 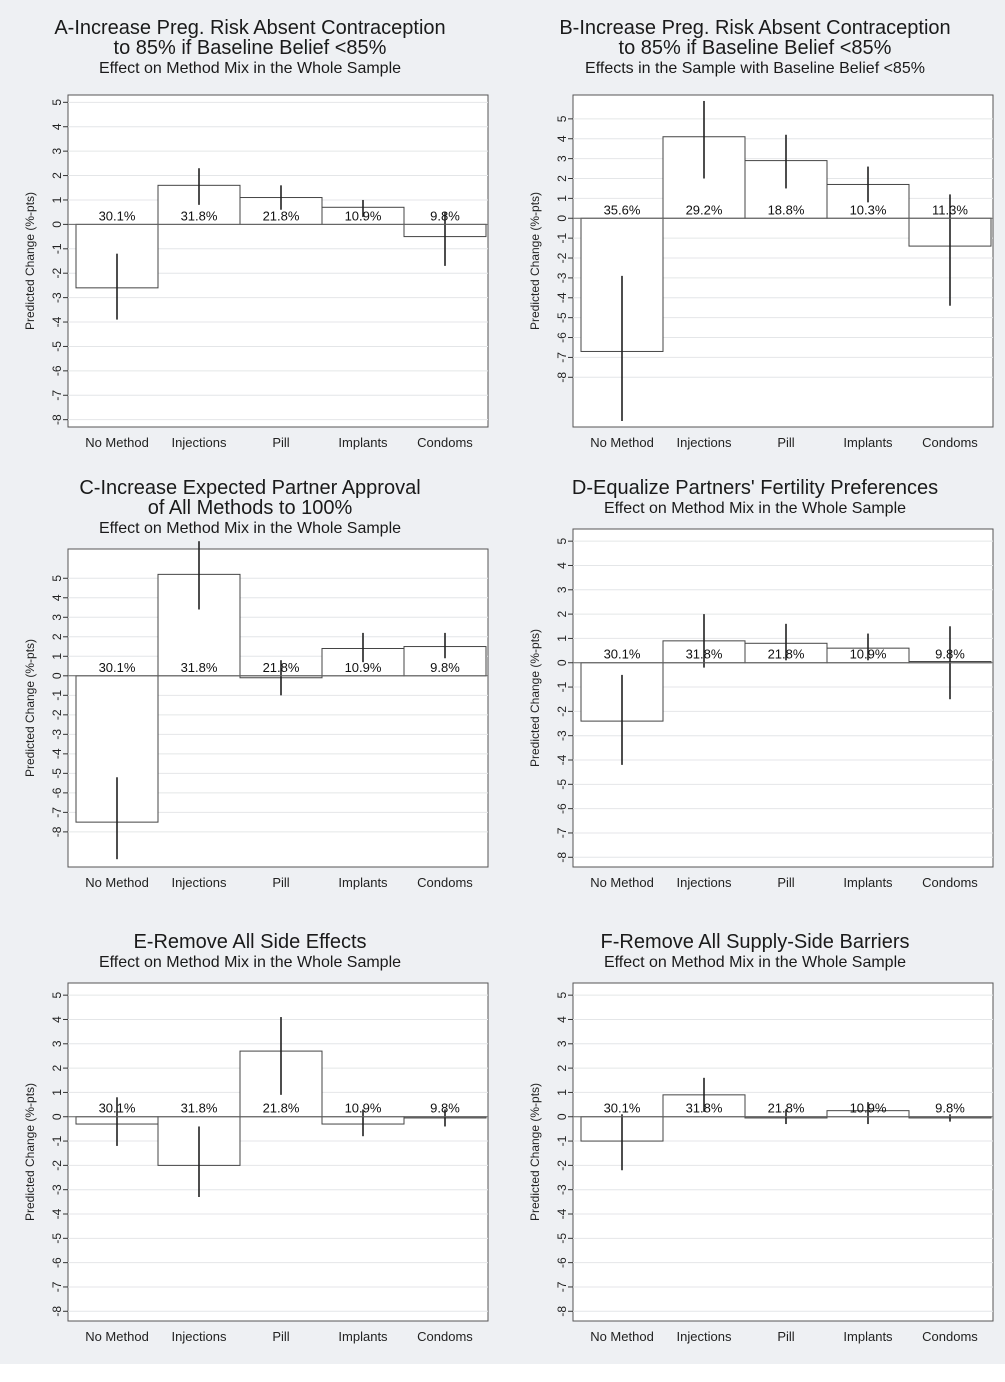 I want to click on chart-title: E-Remove All Side Effects, so click(x=250, y=942).